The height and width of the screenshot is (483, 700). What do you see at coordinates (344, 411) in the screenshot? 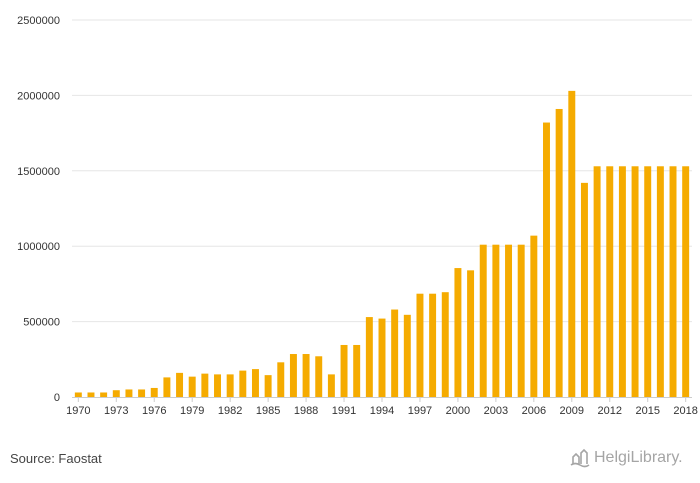
I see `x-tick-label: 1991` at bounding box center [344, 411].